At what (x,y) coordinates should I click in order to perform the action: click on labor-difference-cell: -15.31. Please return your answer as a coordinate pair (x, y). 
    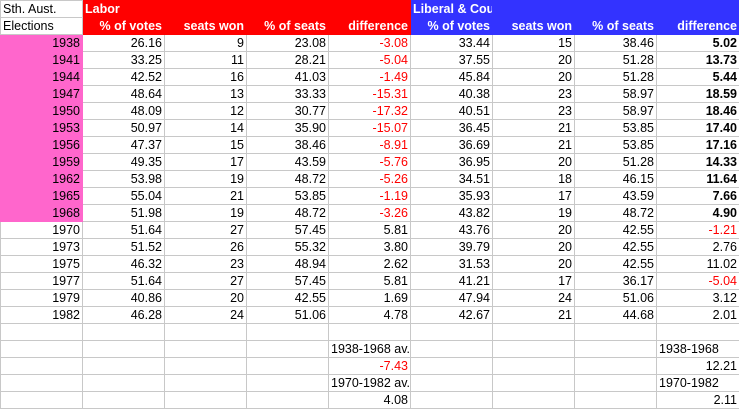
    Looking at the image, I should click on (369, 94).